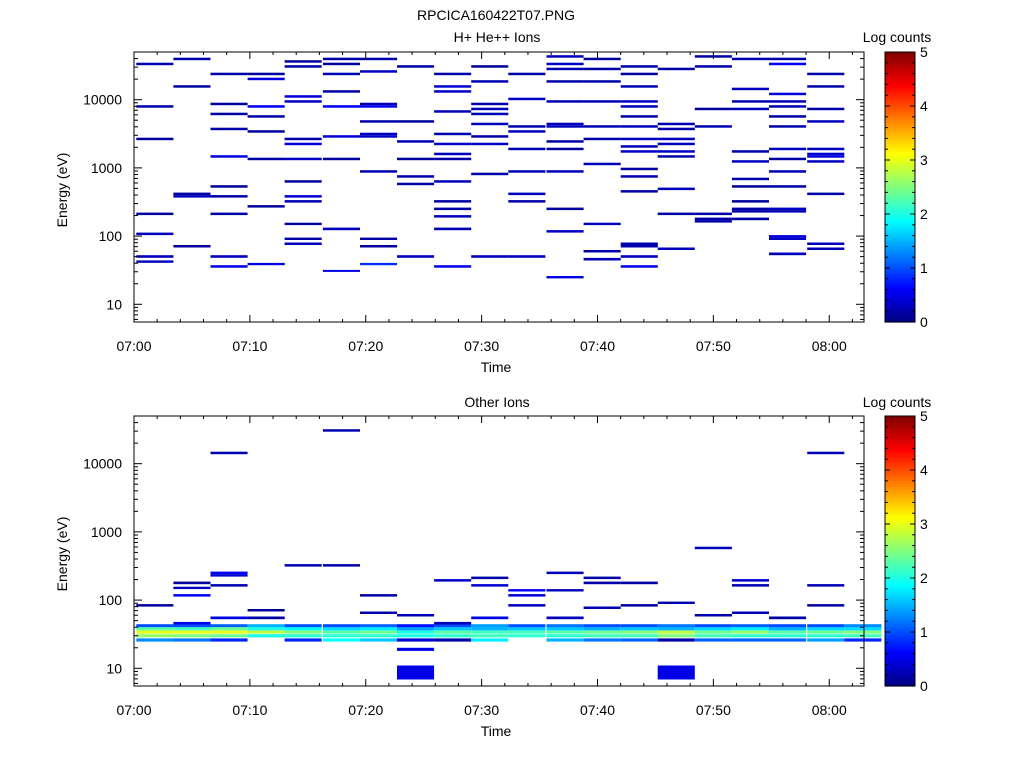 The height and width of the screenshot is (768, 1024). Describe the element at coordinates (924, 578) in the screenshot. I see `colorbar-tick-label: 2` at that location.